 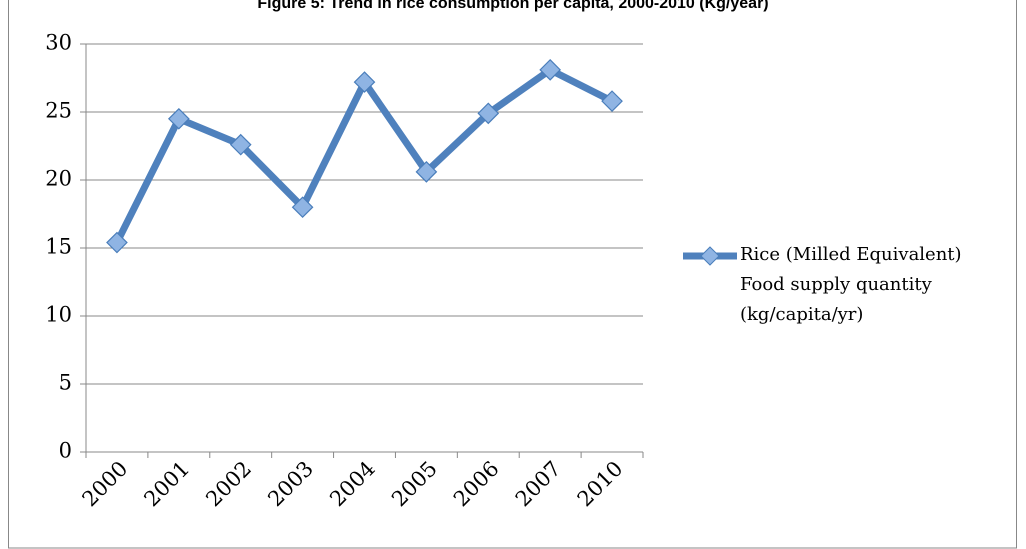 What do you see at coordinates (58, 43) in the screenshot?
I see `y-tick-label: 30` at bounding box center [58, 43].